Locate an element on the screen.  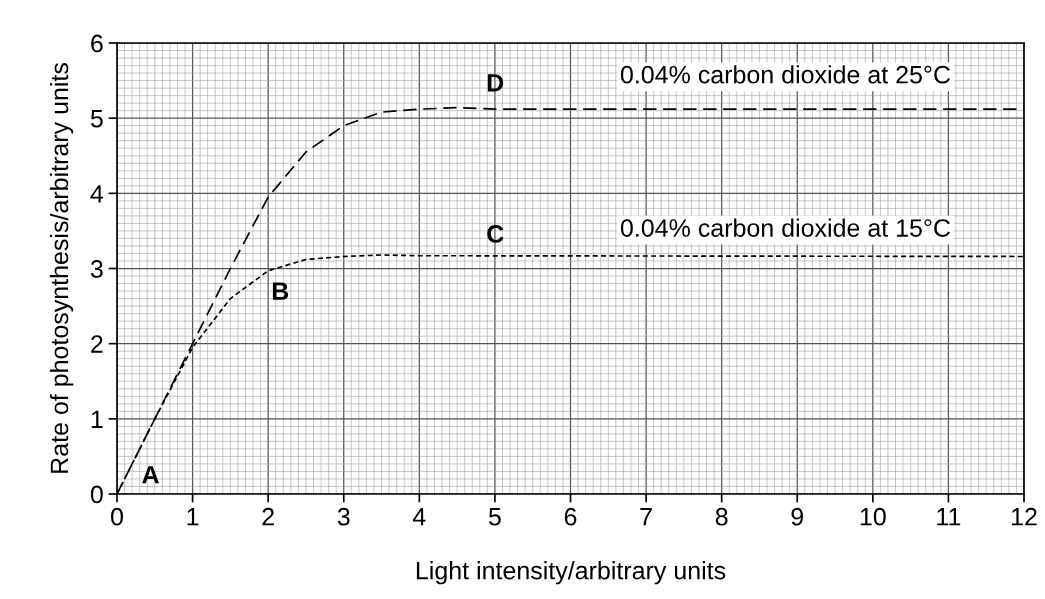
y-tick-label: 1 is located at coordinates (97, 419).